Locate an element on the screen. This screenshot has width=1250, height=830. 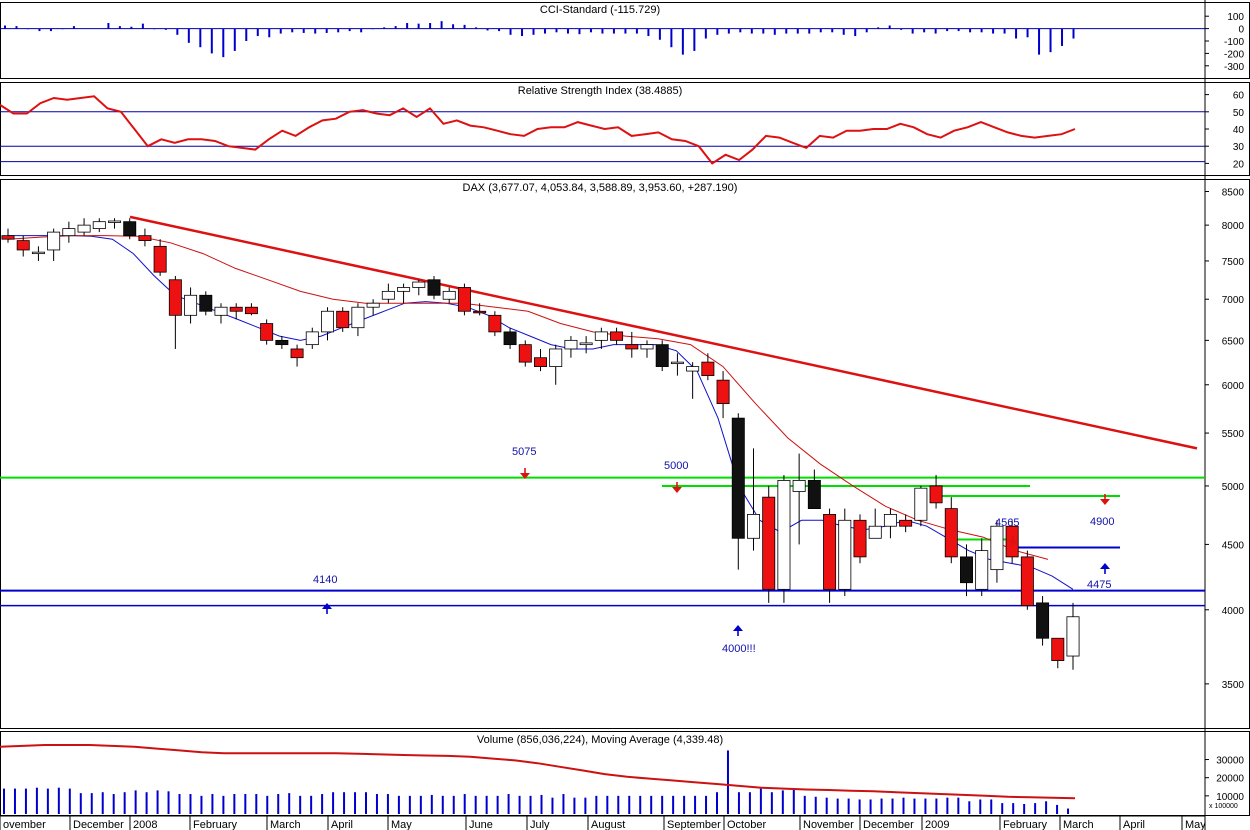
rsi-panel is located at coordinates (602, 130).